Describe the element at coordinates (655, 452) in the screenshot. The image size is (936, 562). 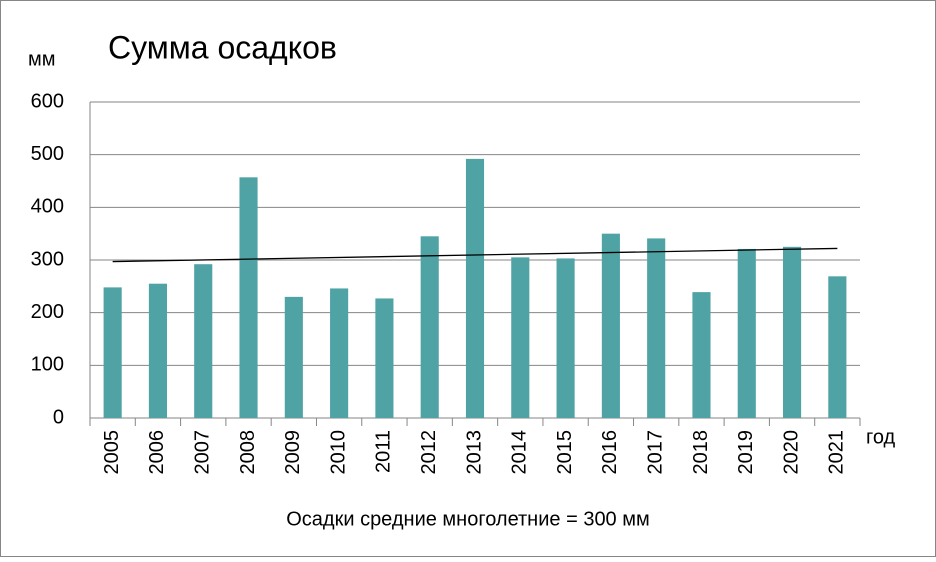
I see `x-tick-label: 2017` at that location.